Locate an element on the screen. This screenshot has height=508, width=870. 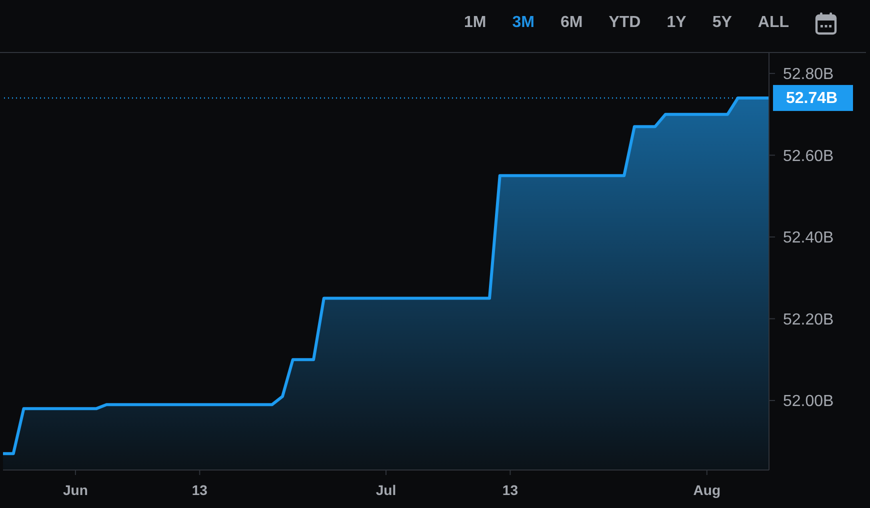
text: 1M is located at coordinates (475, 23).